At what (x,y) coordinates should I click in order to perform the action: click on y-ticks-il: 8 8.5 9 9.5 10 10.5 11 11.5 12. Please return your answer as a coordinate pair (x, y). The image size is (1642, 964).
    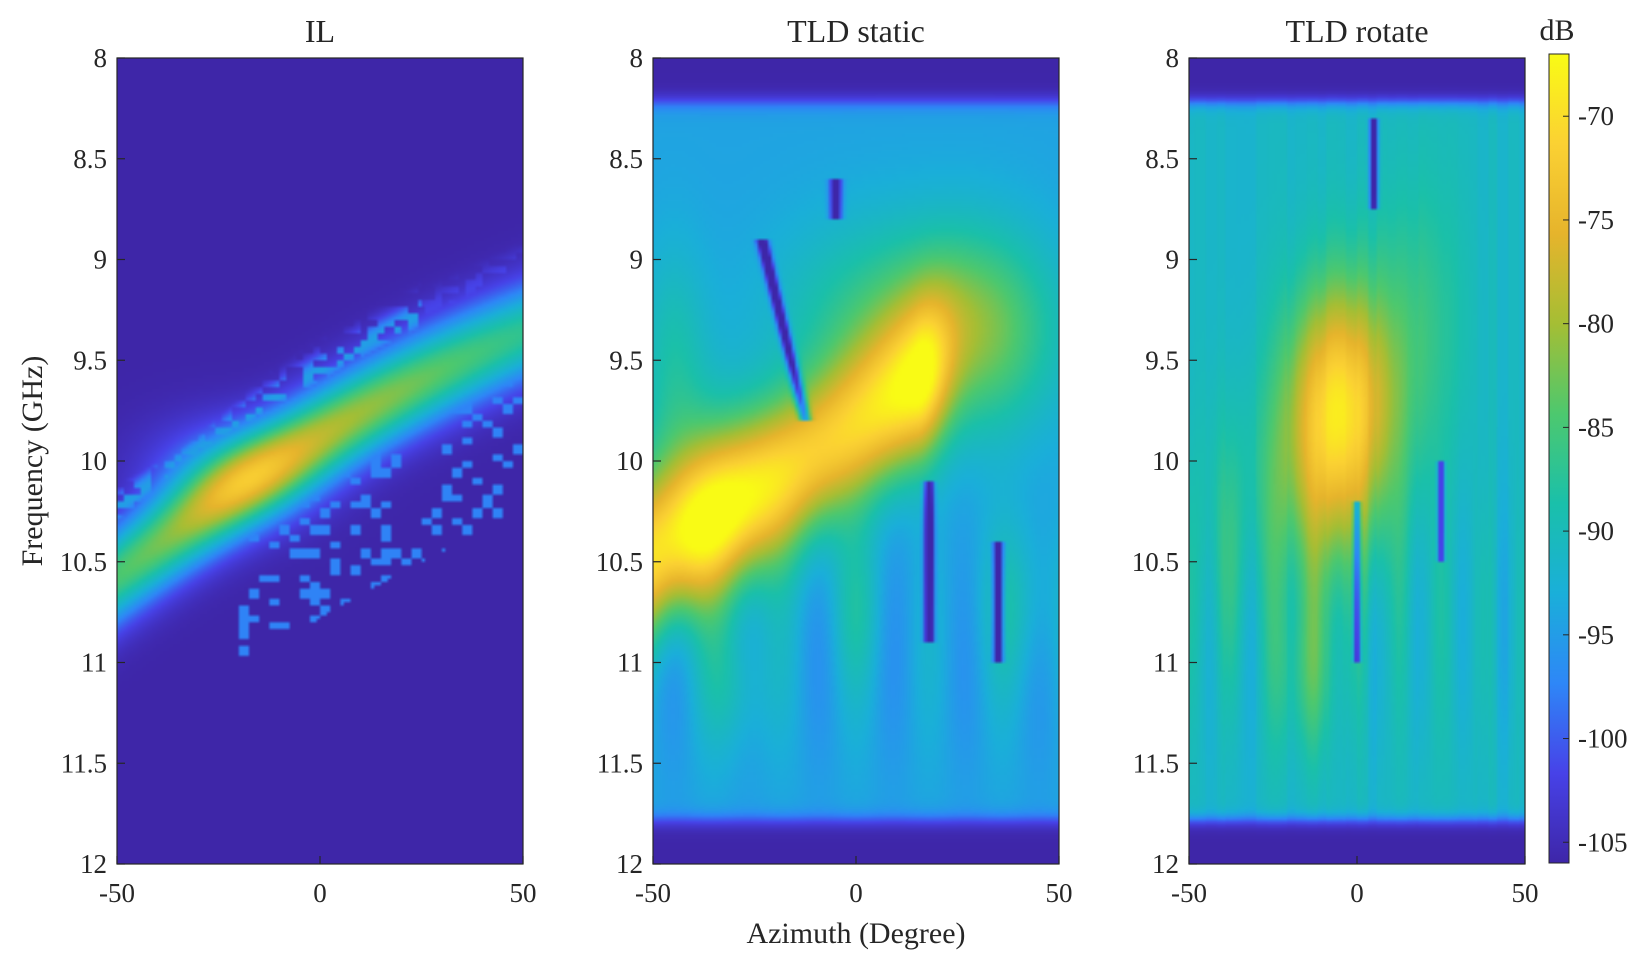
    Looking at the image, I should click on (92, 461).